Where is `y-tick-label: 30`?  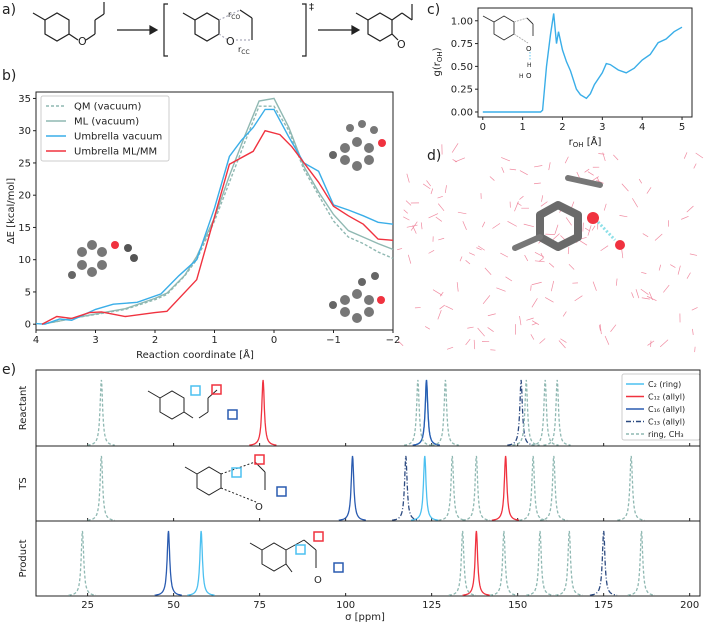
y-tick-label: 30 is located at coordinates (24, 131).